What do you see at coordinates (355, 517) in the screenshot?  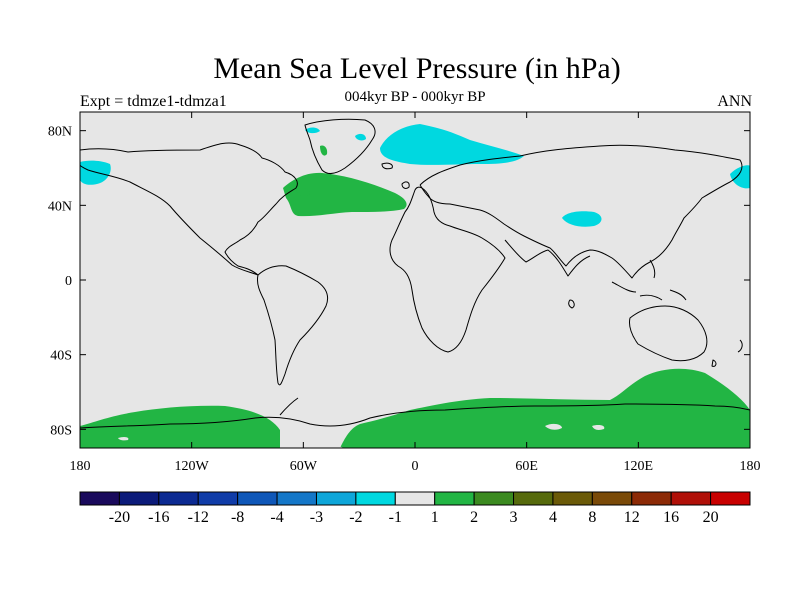 I see `colorbar-label: -2` at bounding box center [355, 517].